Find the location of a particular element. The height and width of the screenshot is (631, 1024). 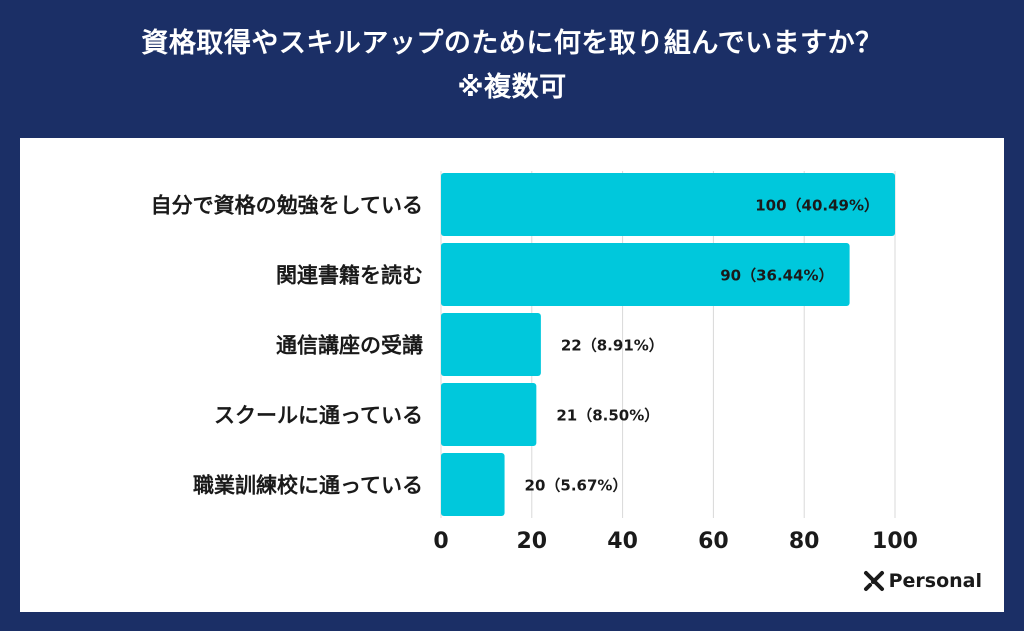

brand-logo: Personal is located at coordinates (922, 581).